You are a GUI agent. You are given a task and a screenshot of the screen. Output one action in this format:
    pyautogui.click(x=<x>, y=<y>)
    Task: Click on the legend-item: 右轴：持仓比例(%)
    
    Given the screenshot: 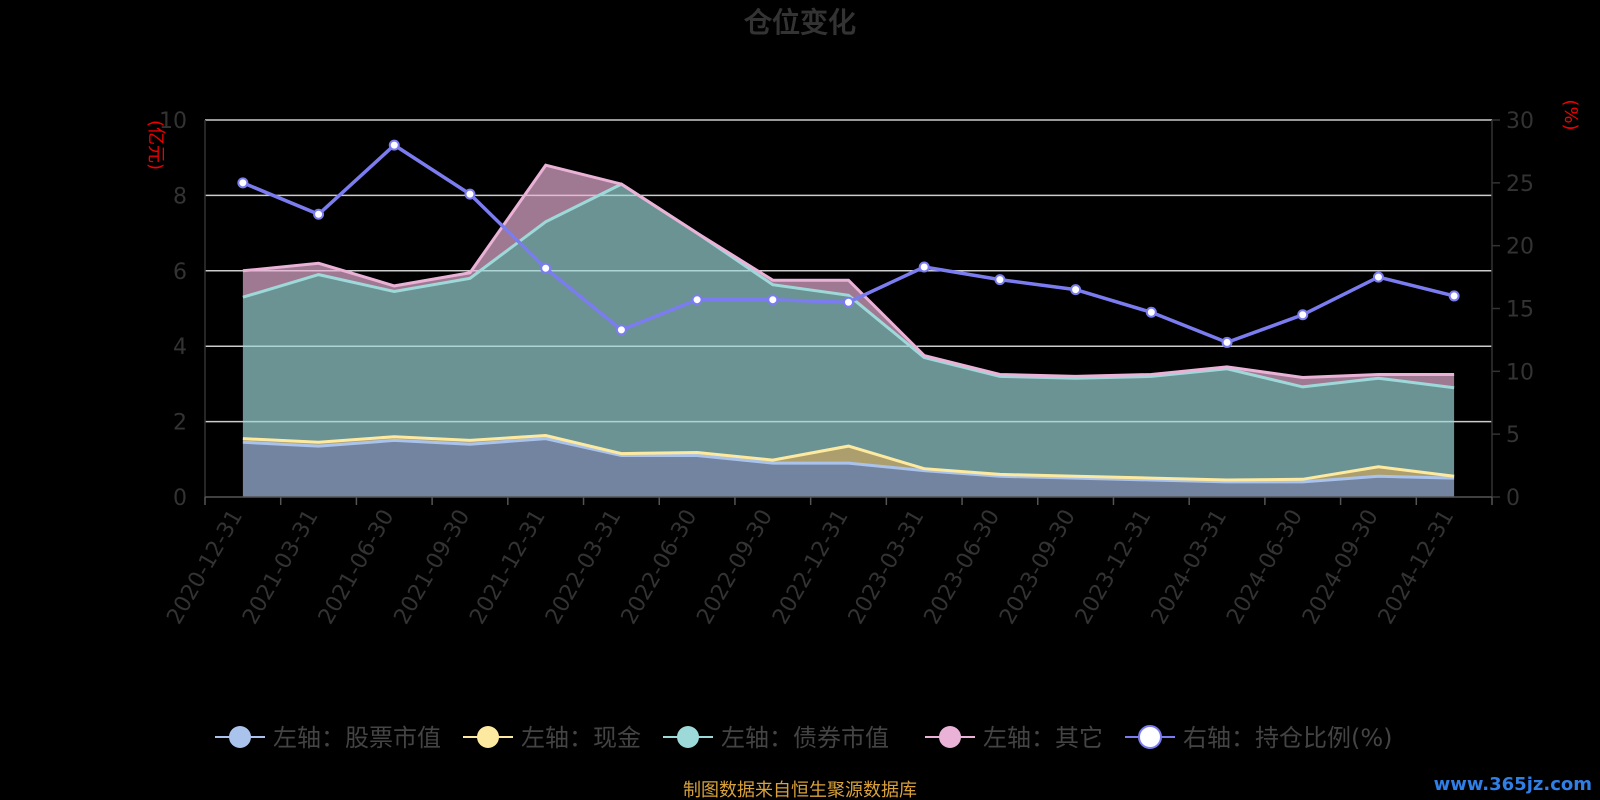 What is the action you would take?
    pyautogui.click(x=1259, y=738)
    